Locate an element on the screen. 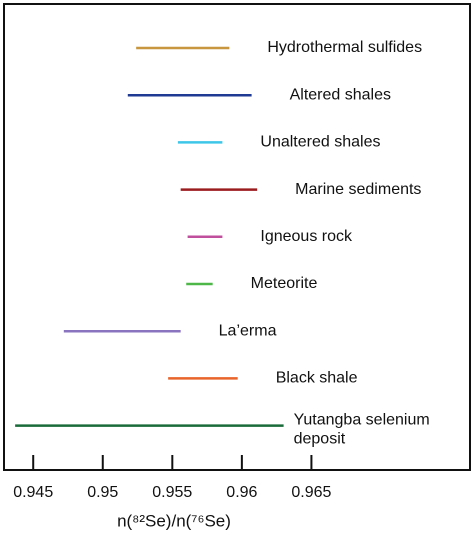  category-label: Igneous rock is located at coordinates (306, 236).